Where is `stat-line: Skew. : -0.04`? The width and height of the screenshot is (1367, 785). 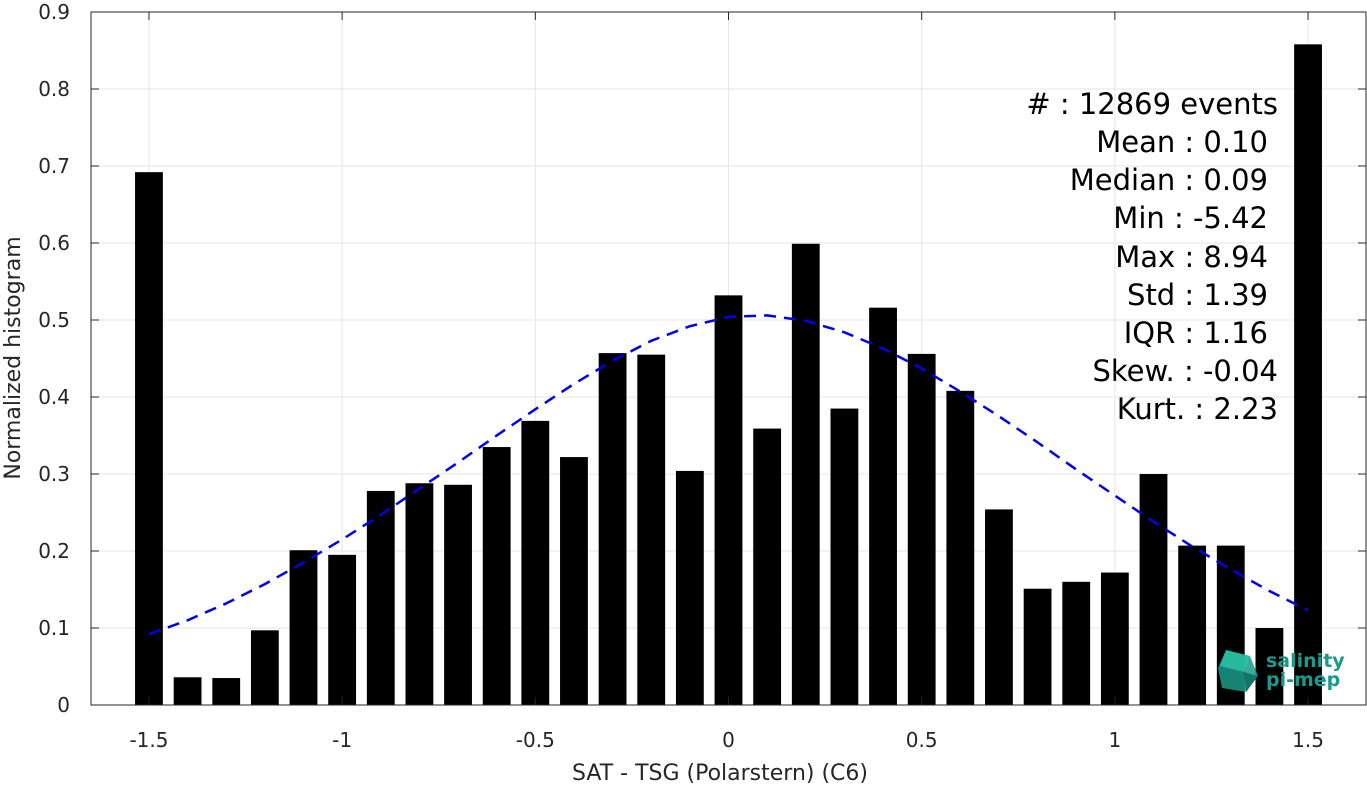 stat-line: Skew. : -0.04 is located at coordinates (1185, 371).